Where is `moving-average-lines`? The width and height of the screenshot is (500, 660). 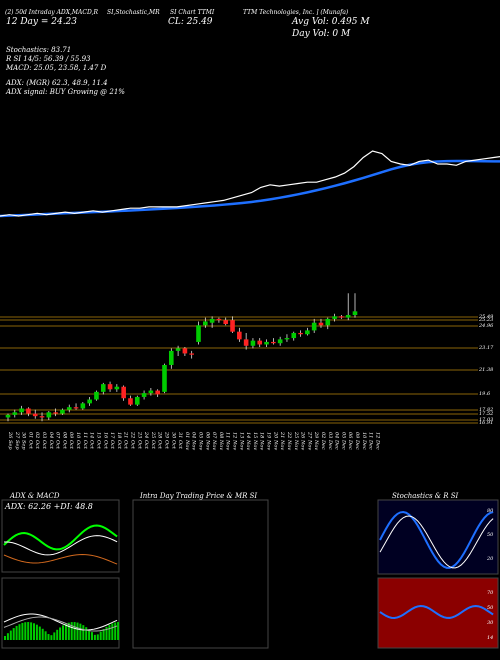 moving-average-lines is located at coordinates (250, 184).